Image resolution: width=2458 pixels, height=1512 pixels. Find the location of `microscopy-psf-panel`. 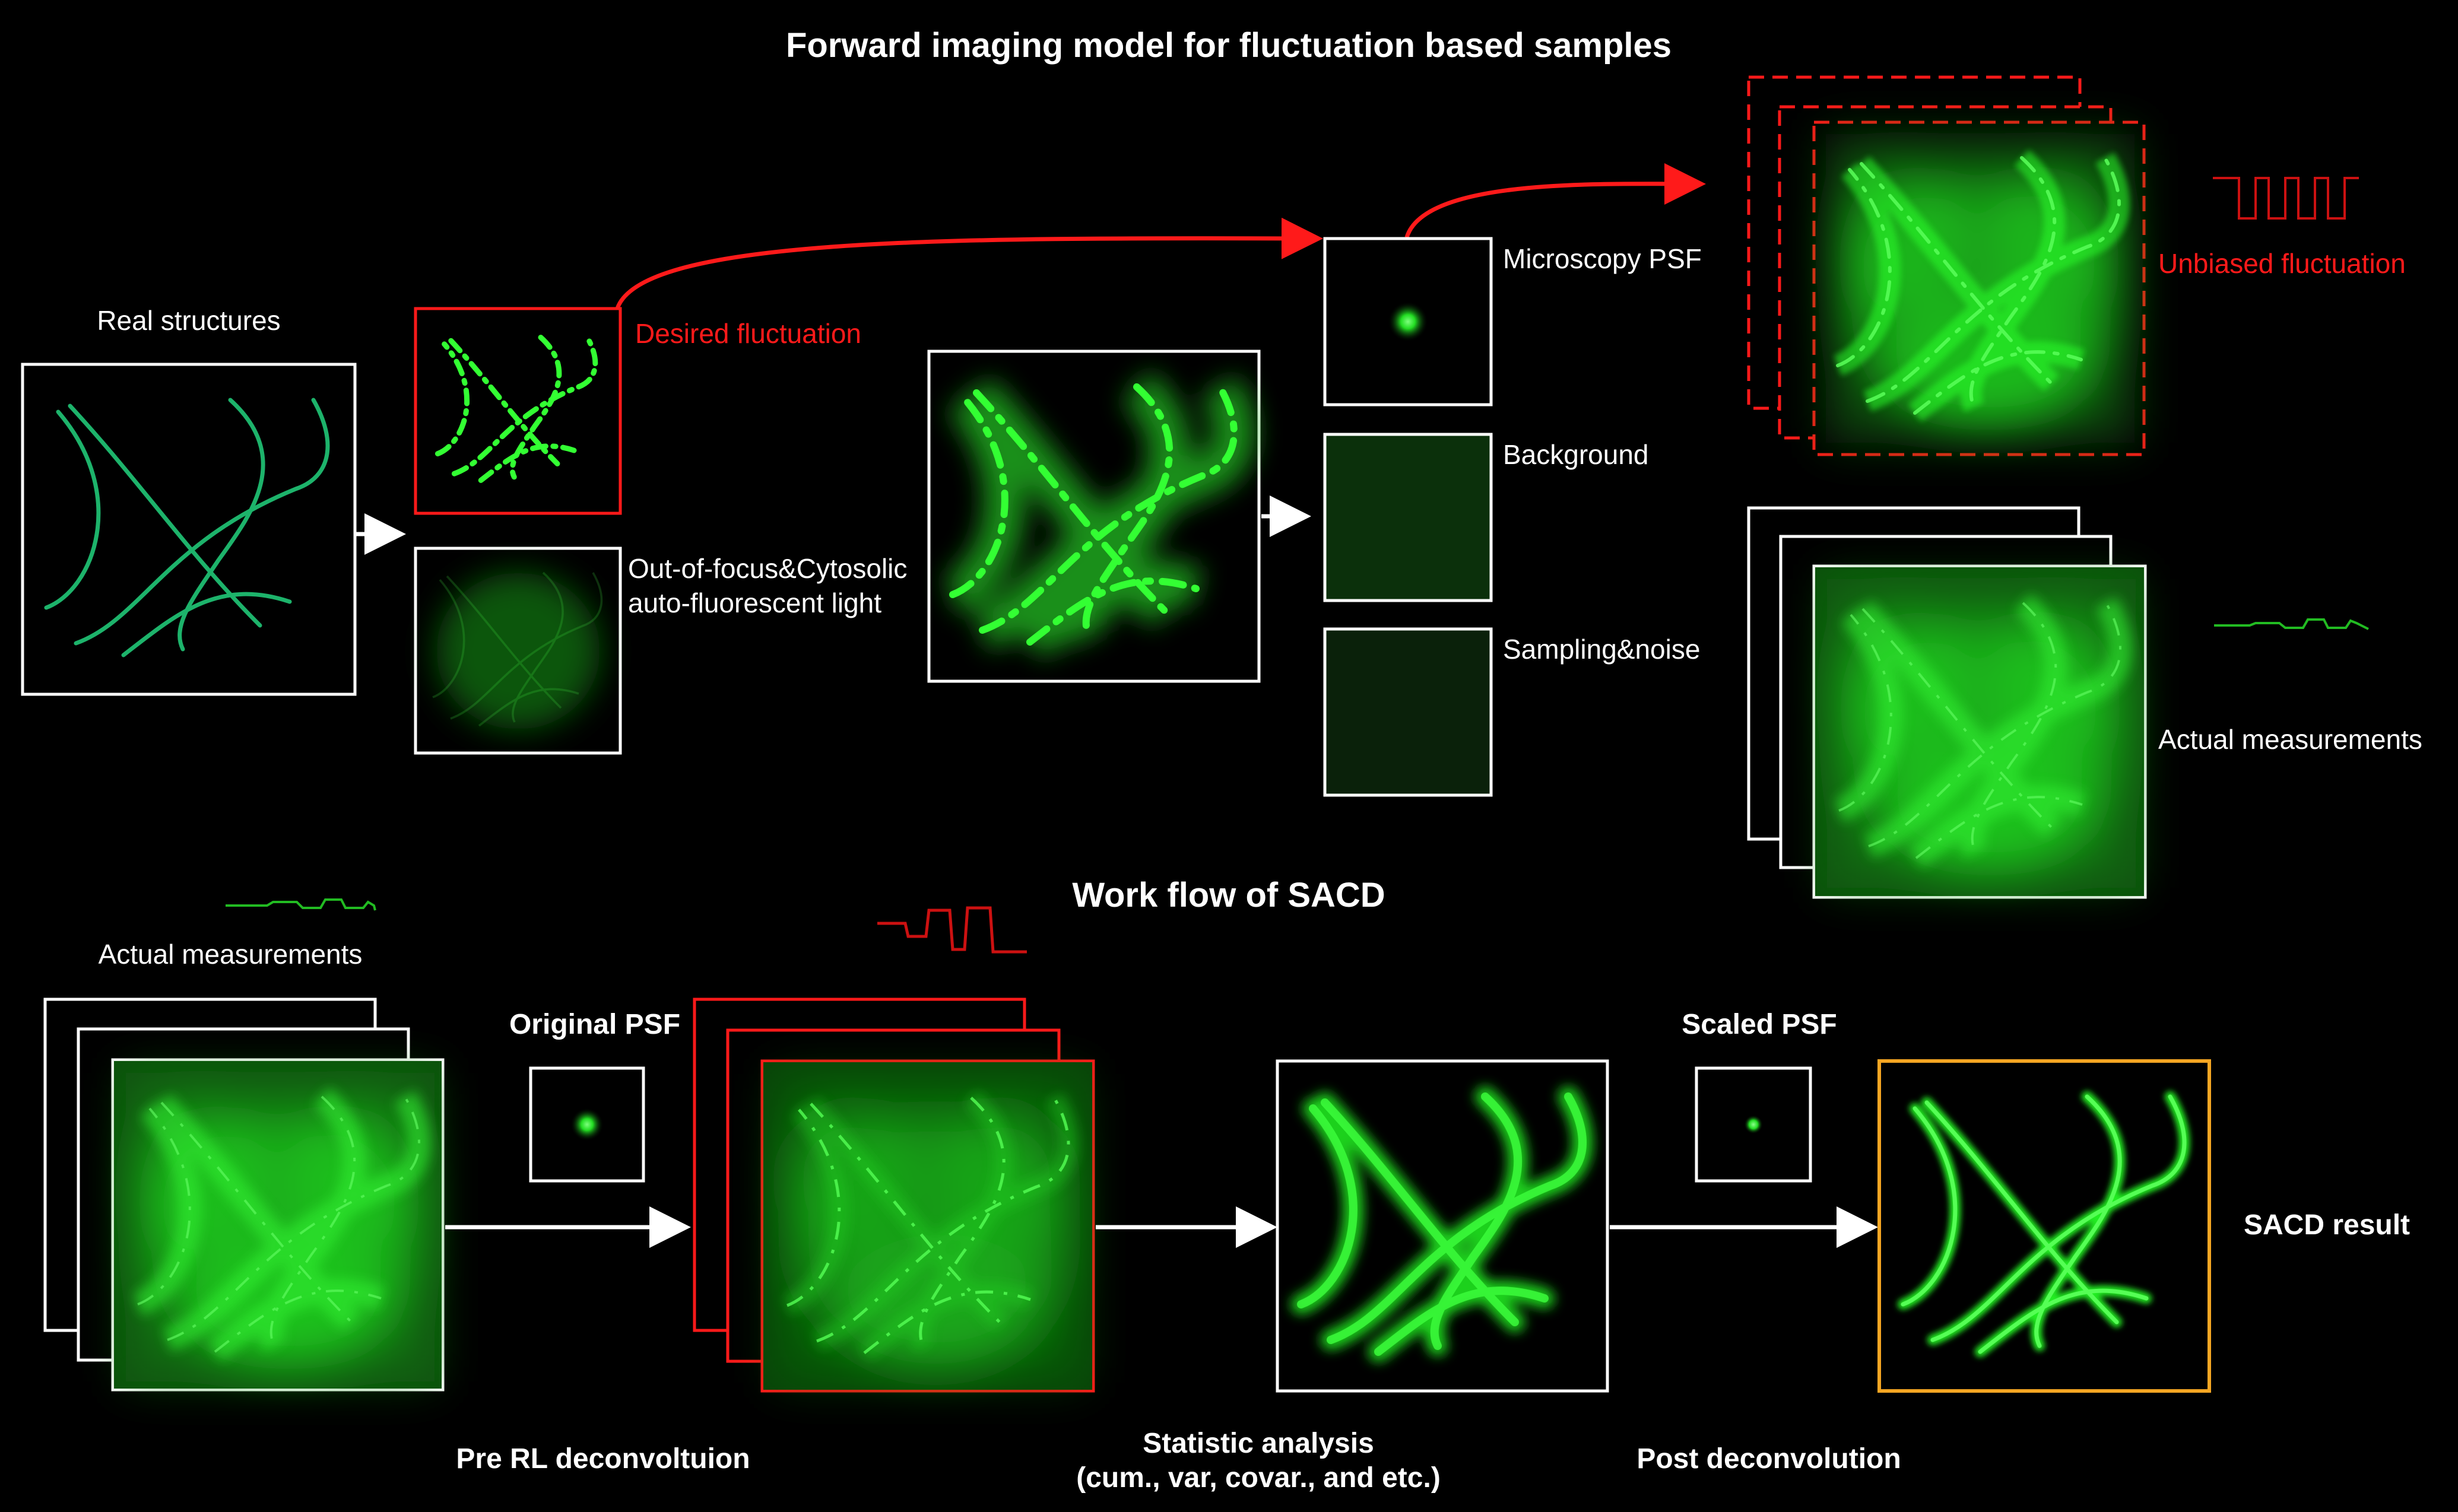

microscopy-psf-panel is located at coordinates (1408, 321).